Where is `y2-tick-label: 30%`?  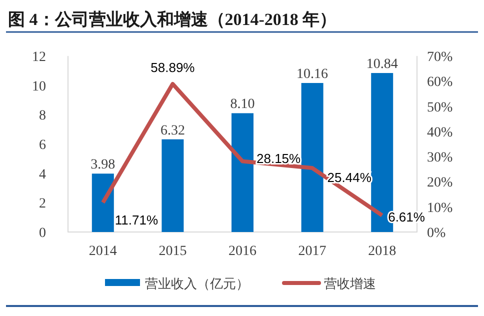
y2-tick-label: 30% is located at coordinates (440, 158).